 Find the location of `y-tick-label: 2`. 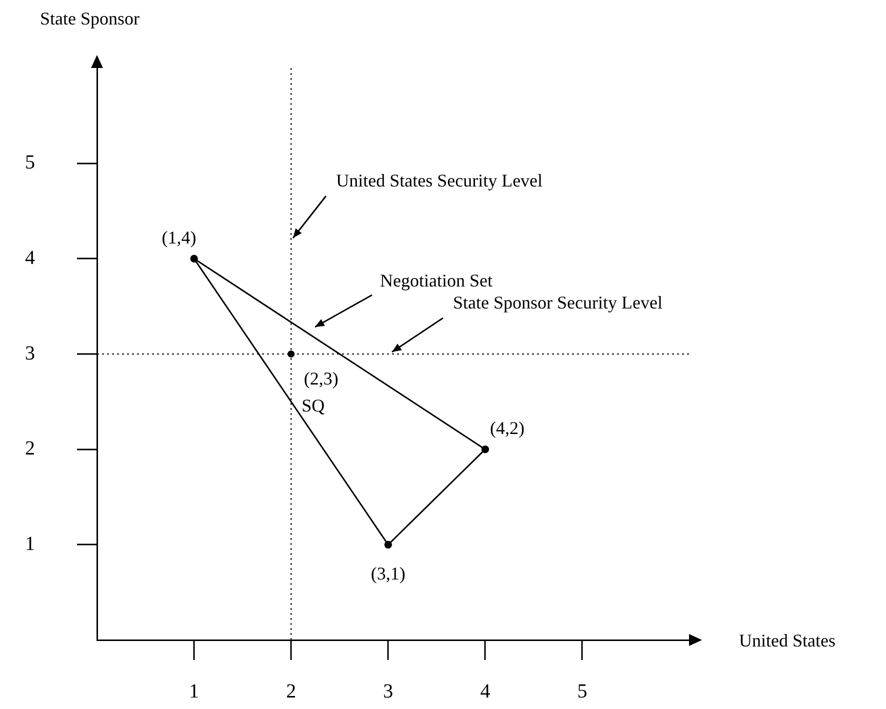

y-tick-label: 2 is located at coordinates (30, 449).